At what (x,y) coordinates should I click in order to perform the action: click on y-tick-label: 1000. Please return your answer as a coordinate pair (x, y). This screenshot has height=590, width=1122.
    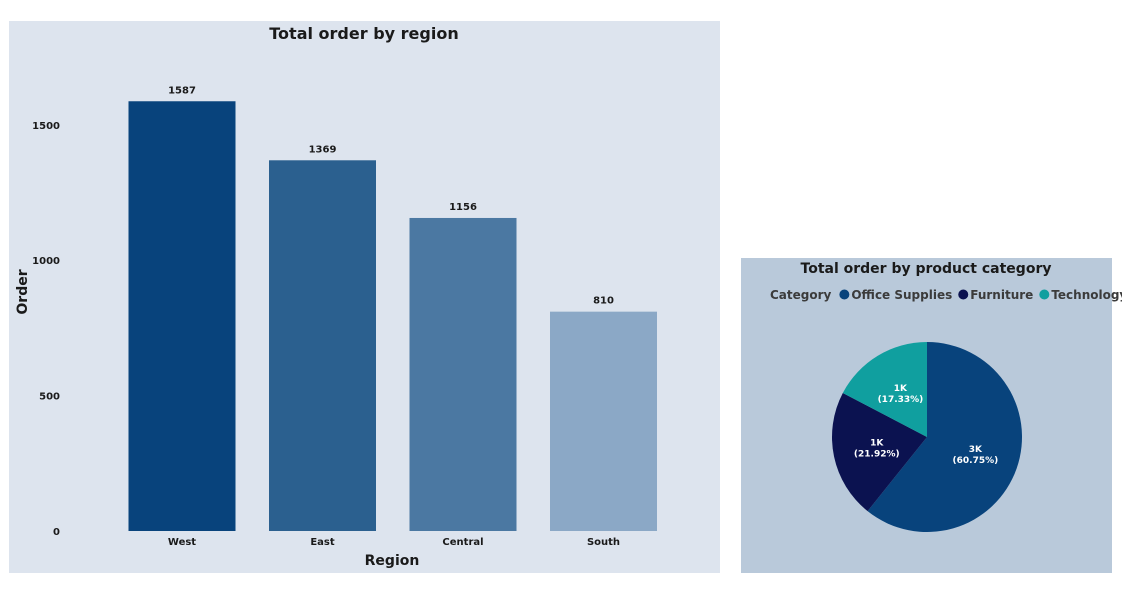
    Looking at the image, I should click on (46, 261).